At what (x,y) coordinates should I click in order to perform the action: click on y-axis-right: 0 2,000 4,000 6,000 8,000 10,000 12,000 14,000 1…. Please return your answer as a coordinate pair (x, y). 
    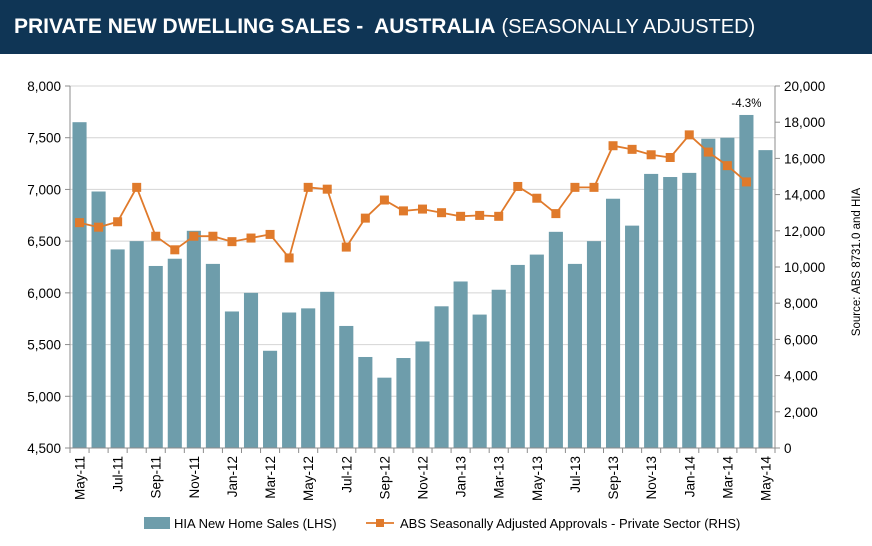
    Looking at the image, I should click on (804, 267).